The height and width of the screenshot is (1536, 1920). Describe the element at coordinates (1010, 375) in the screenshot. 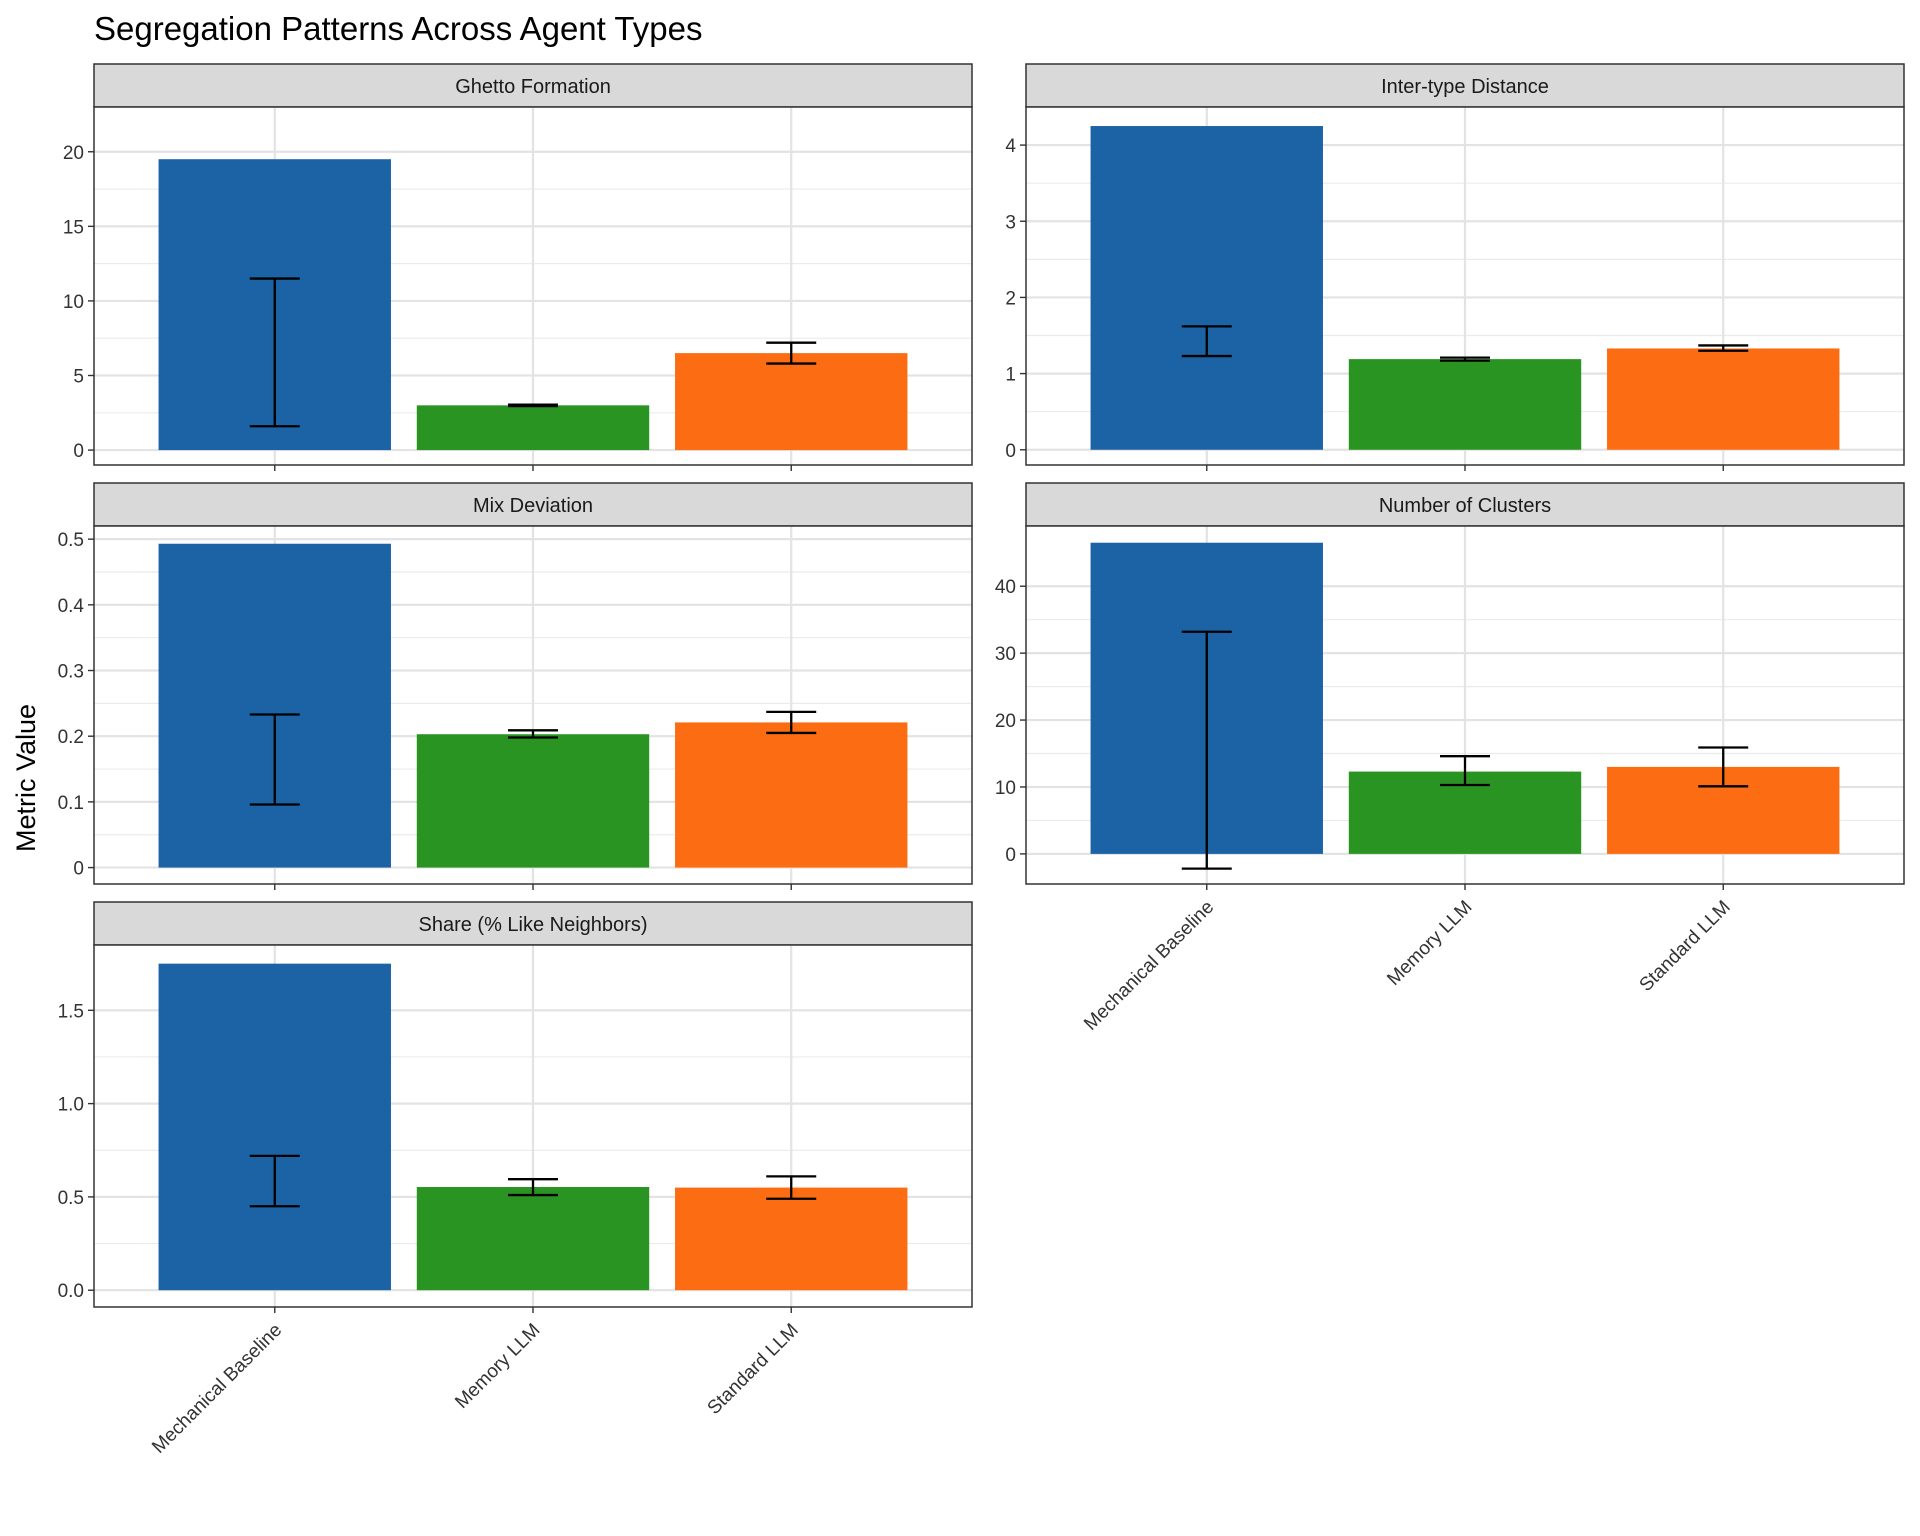

I see `y-tick-label: 1` at that location.